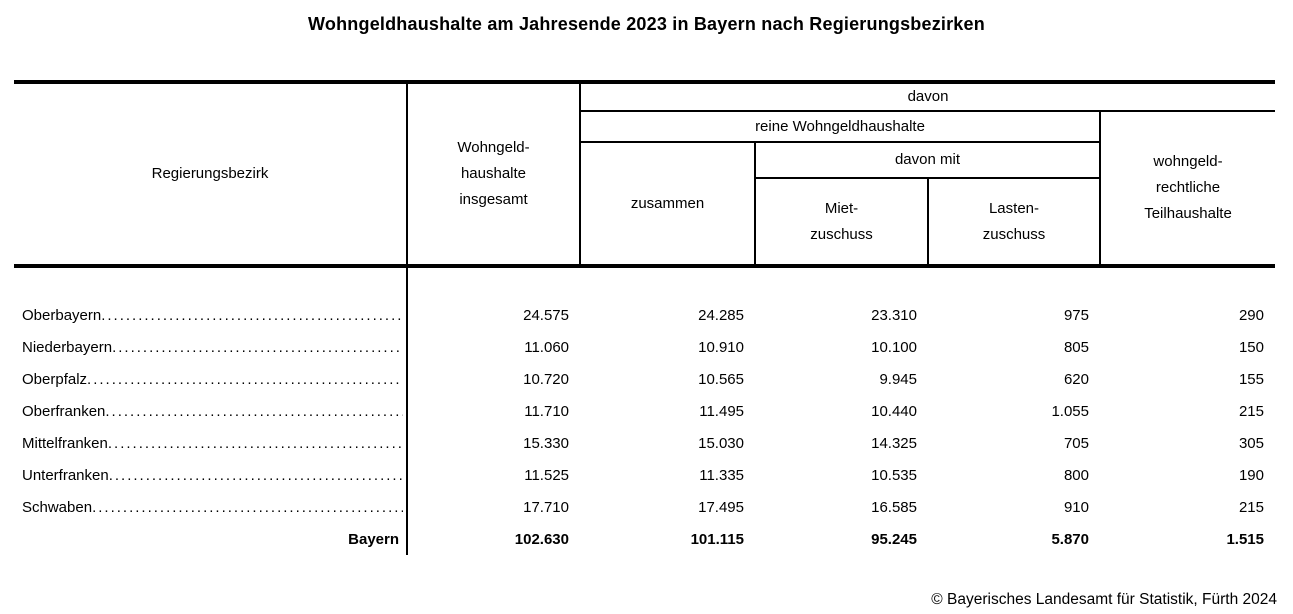 This screenshot has height=614, width=1293. I want to click on value-insgesamt: 10.720, so click(546, 379).